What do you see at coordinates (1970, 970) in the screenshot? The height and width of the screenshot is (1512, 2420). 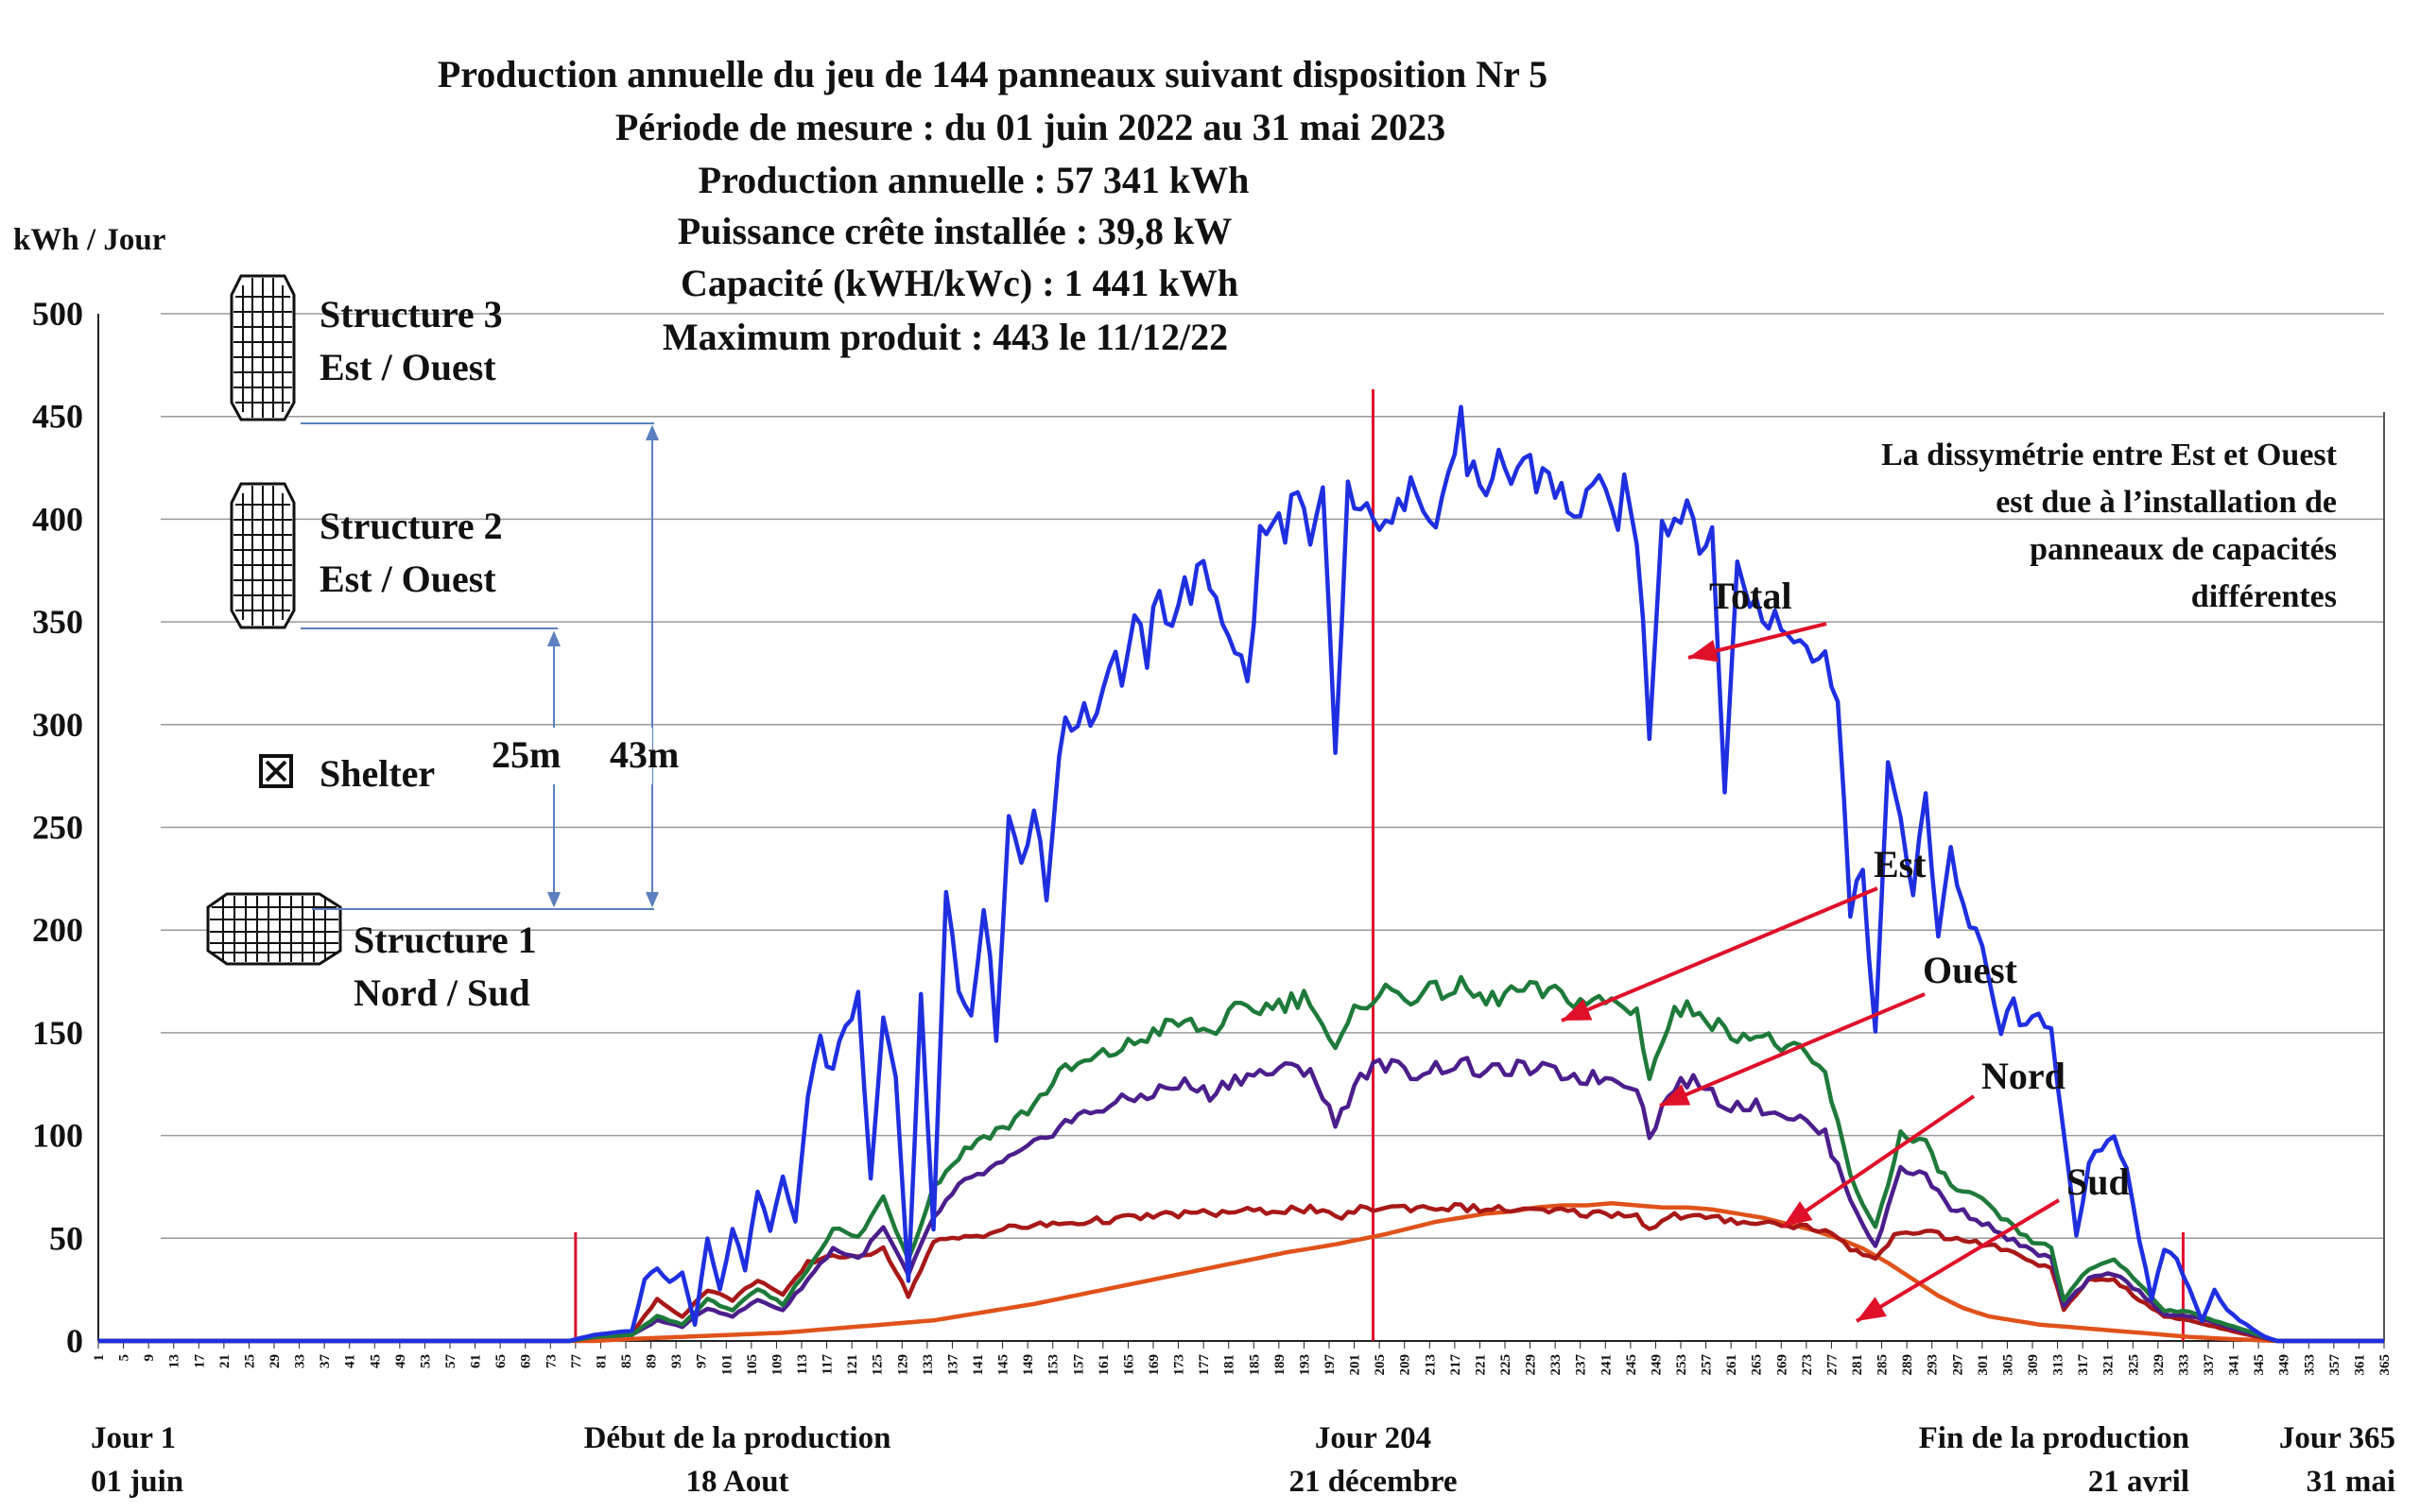 I see `series-label-ouest: Ouest` at bounding box center [1970, 970].